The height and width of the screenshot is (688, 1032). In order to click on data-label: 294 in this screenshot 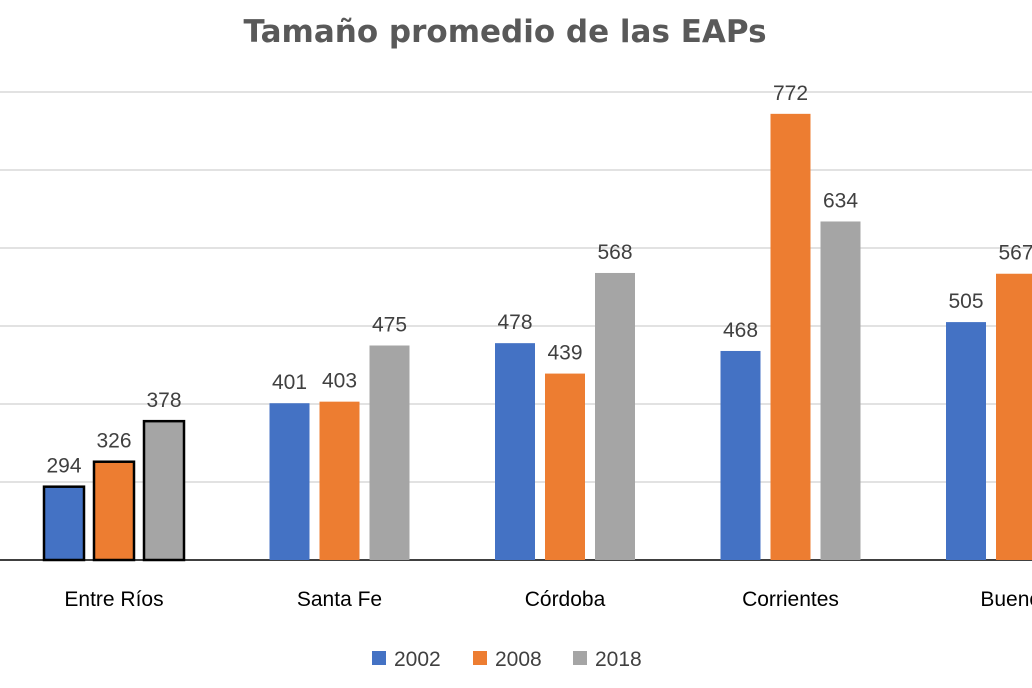, I will do `click(63, 466)`.